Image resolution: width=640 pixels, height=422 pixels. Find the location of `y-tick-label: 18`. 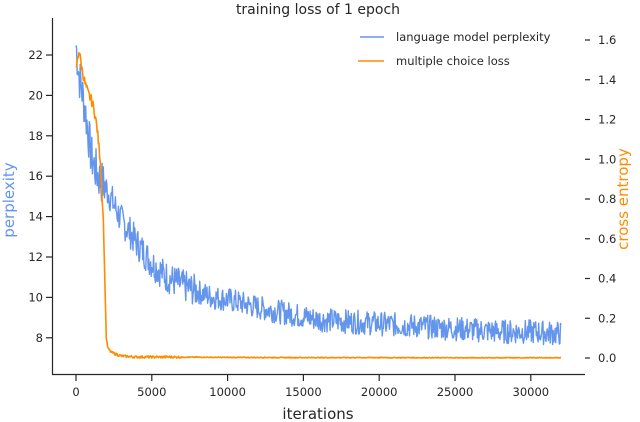

y-tick-label: 18 is located at coordinates (35, 136).